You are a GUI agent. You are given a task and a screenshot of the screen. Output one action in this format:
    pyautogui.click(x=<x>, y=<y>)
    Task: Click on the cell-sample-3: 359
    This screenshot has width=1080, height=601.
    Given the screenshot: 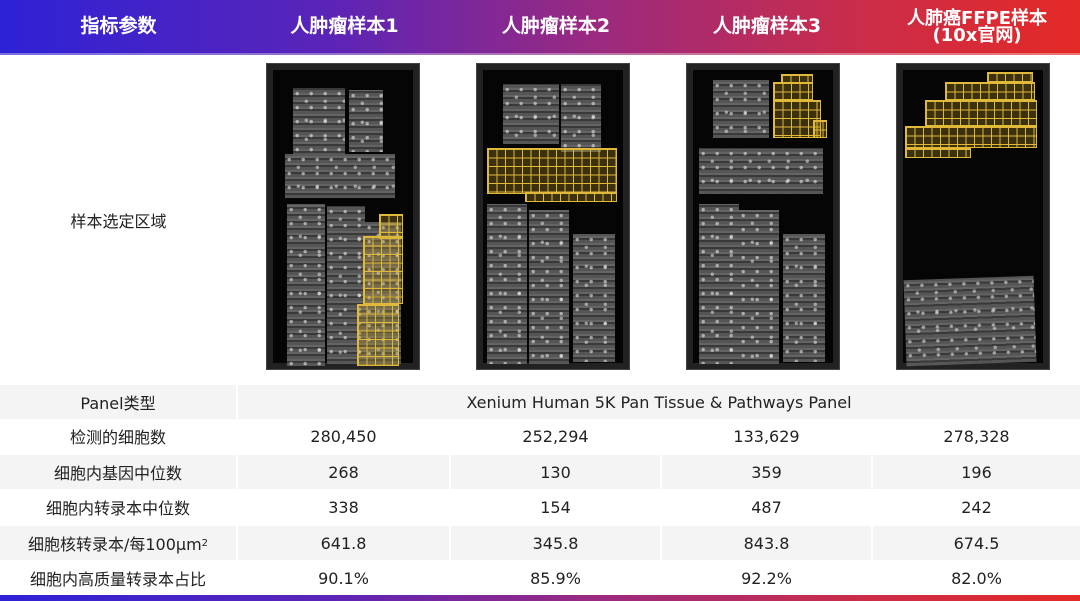 What is the action you would take?
    pyautogui.click(x=766, y=472)
    